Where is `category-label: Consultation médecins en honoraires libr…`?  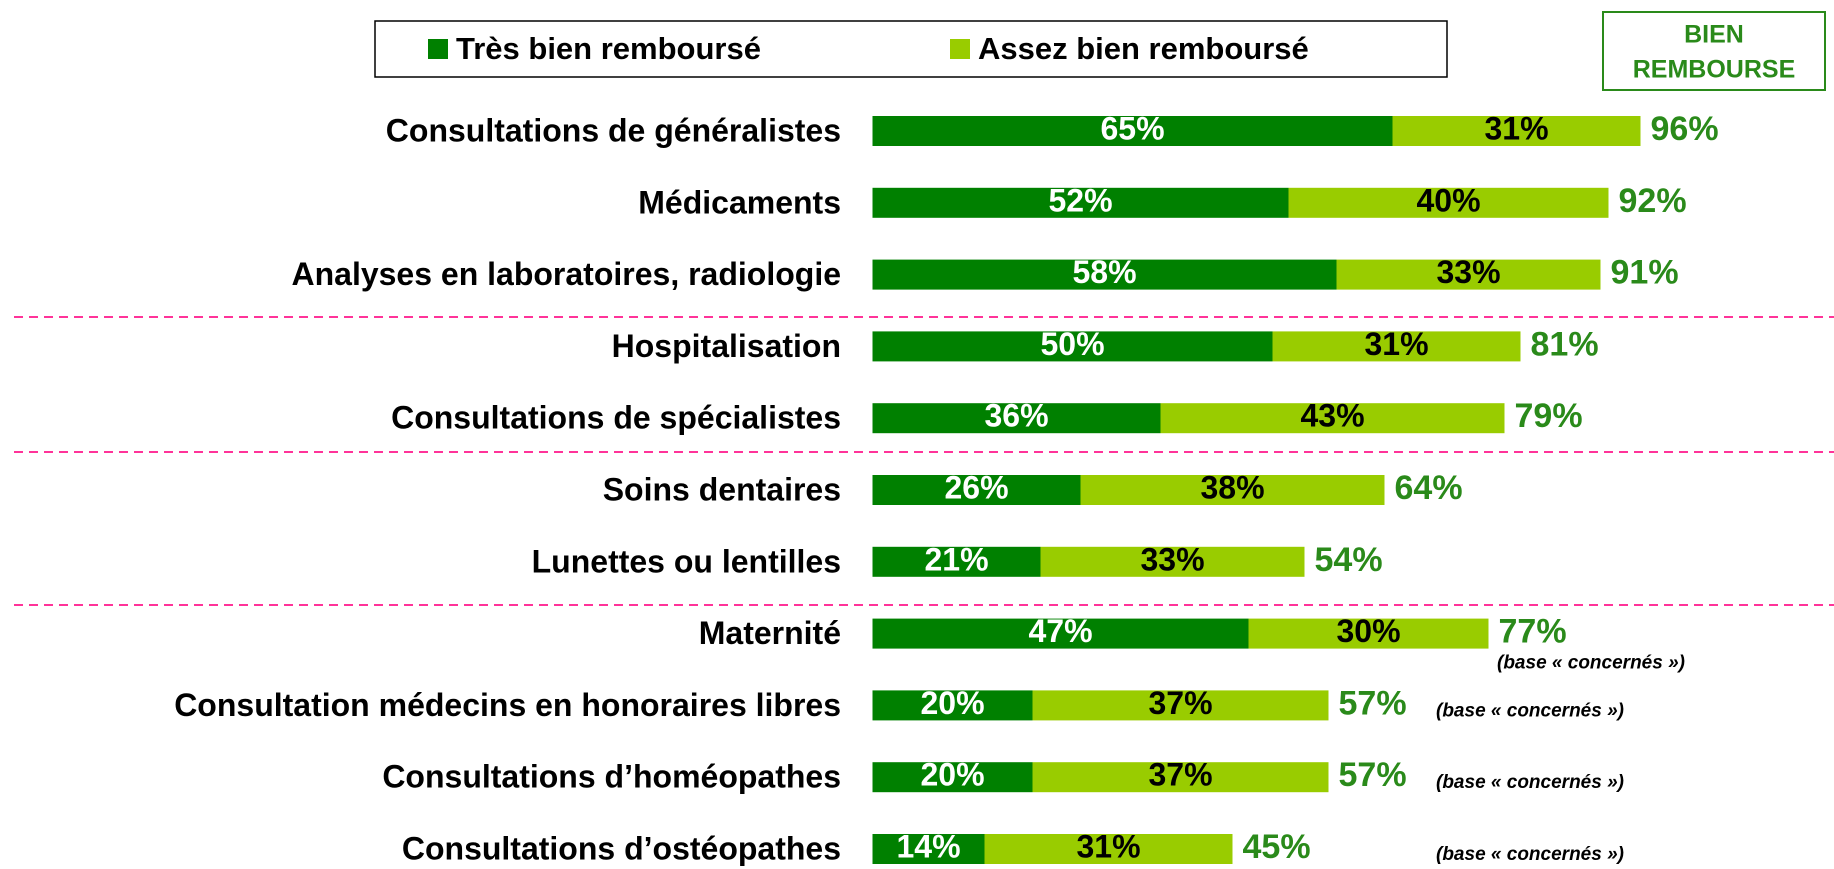 category-label: Consultation médecins en honoraires libr… is located at coordinates (507, 705).